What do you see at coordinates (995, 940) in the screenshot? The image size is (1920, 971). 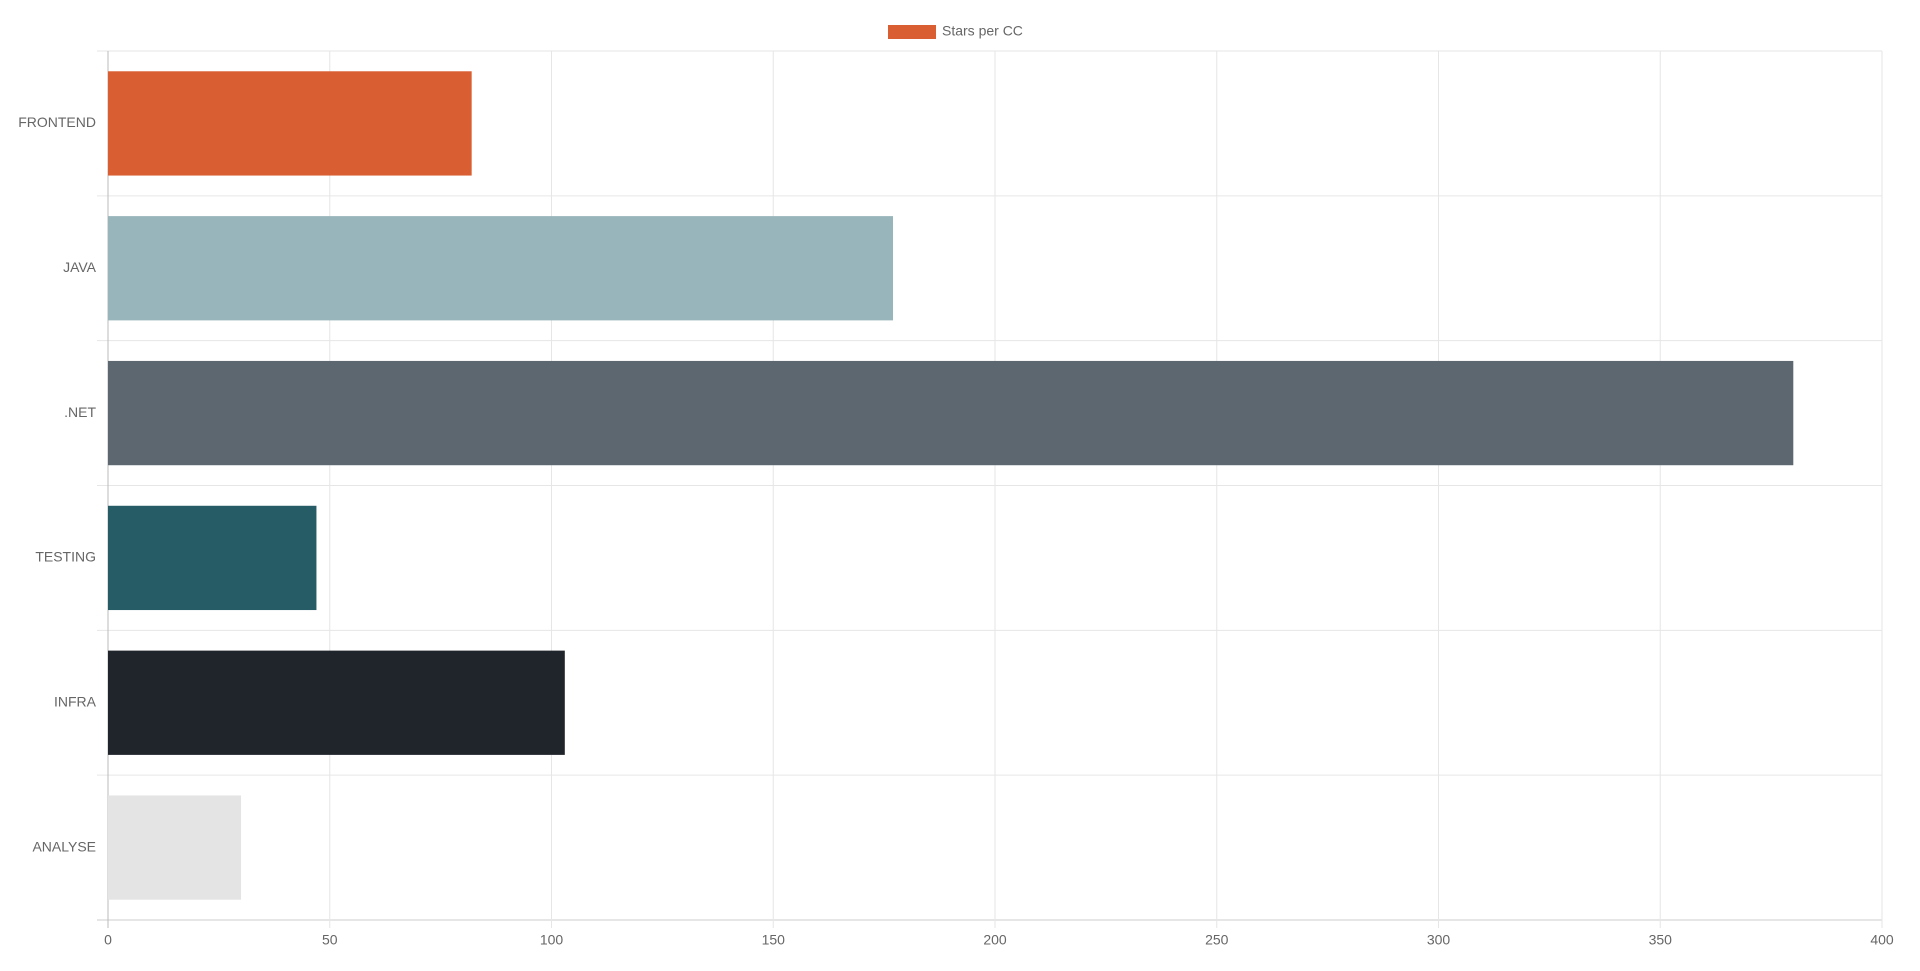 I see `x-tick-label: 200` at bounding box center [995, 940].